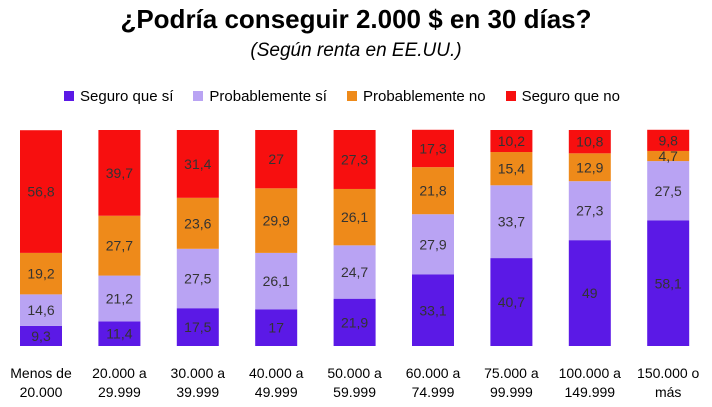 This screenshot has width=712, height=407. I want to click on category-label-line: 49.999, so click(276, 392).